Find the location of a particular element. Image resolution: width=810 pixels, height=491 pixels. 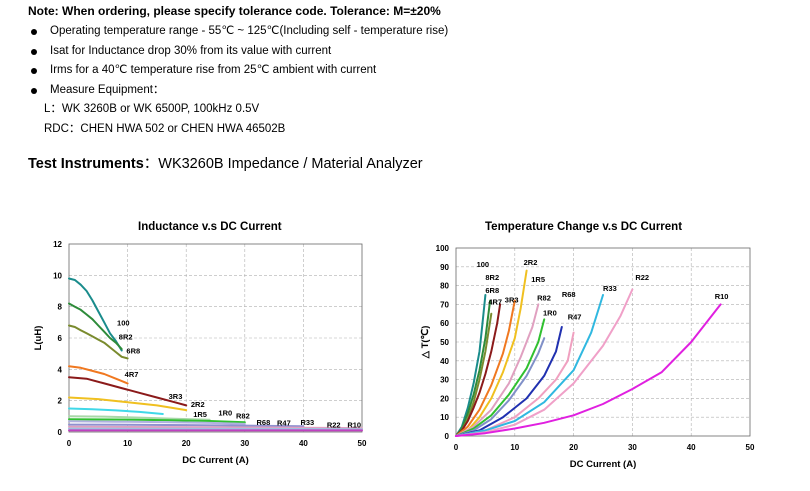

inductance-series-3r3 is located at coordinates (128, 391).